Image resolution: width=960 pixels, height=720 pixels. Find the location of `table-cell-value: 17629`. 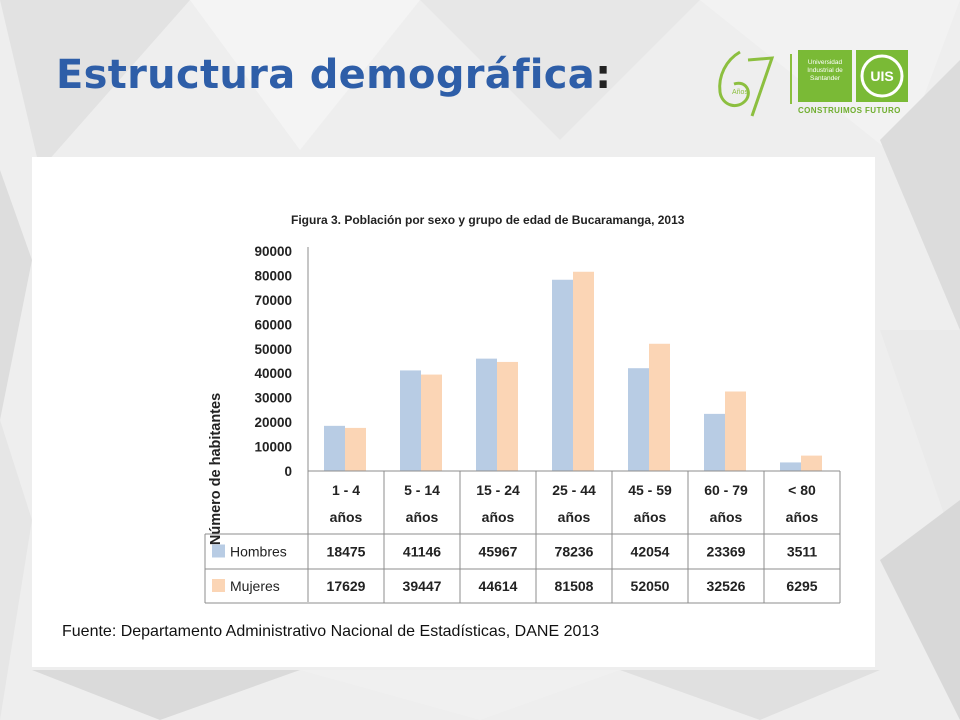

table-cell-value: 17629 is located at coordinates (346, 586).